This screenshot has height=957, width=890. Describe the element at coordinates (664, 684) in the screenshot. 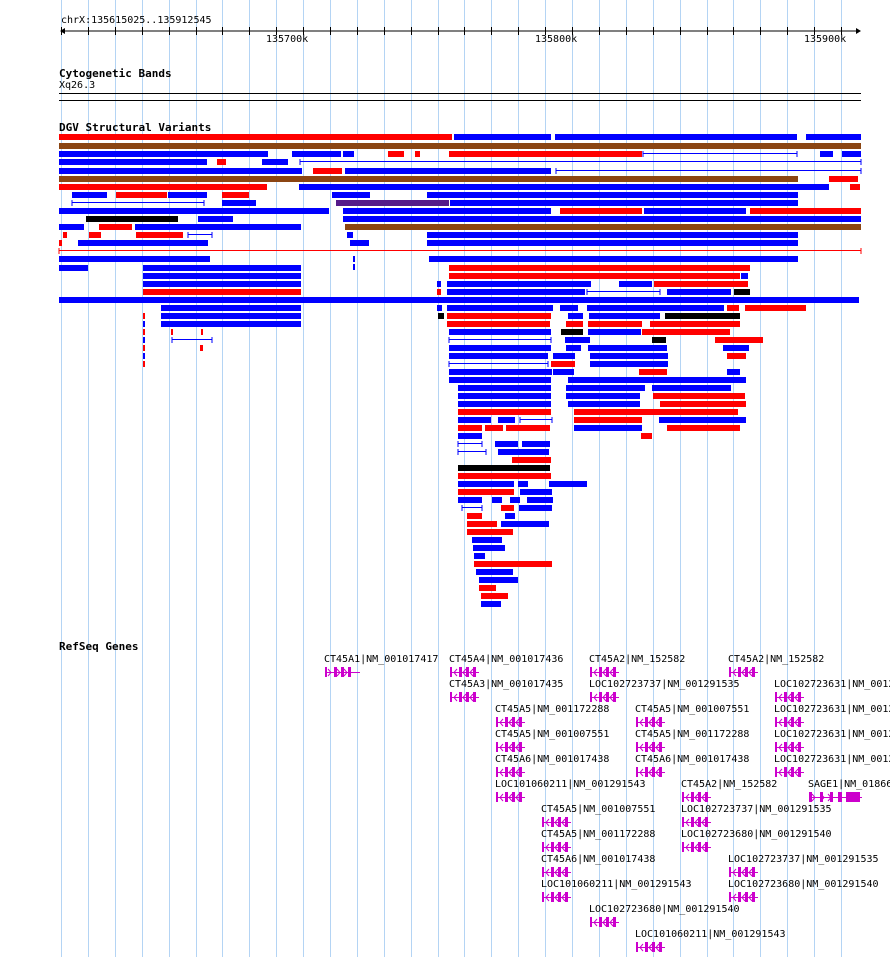

I see `gene-label: LOC102723737|NM_001291535` at that location.